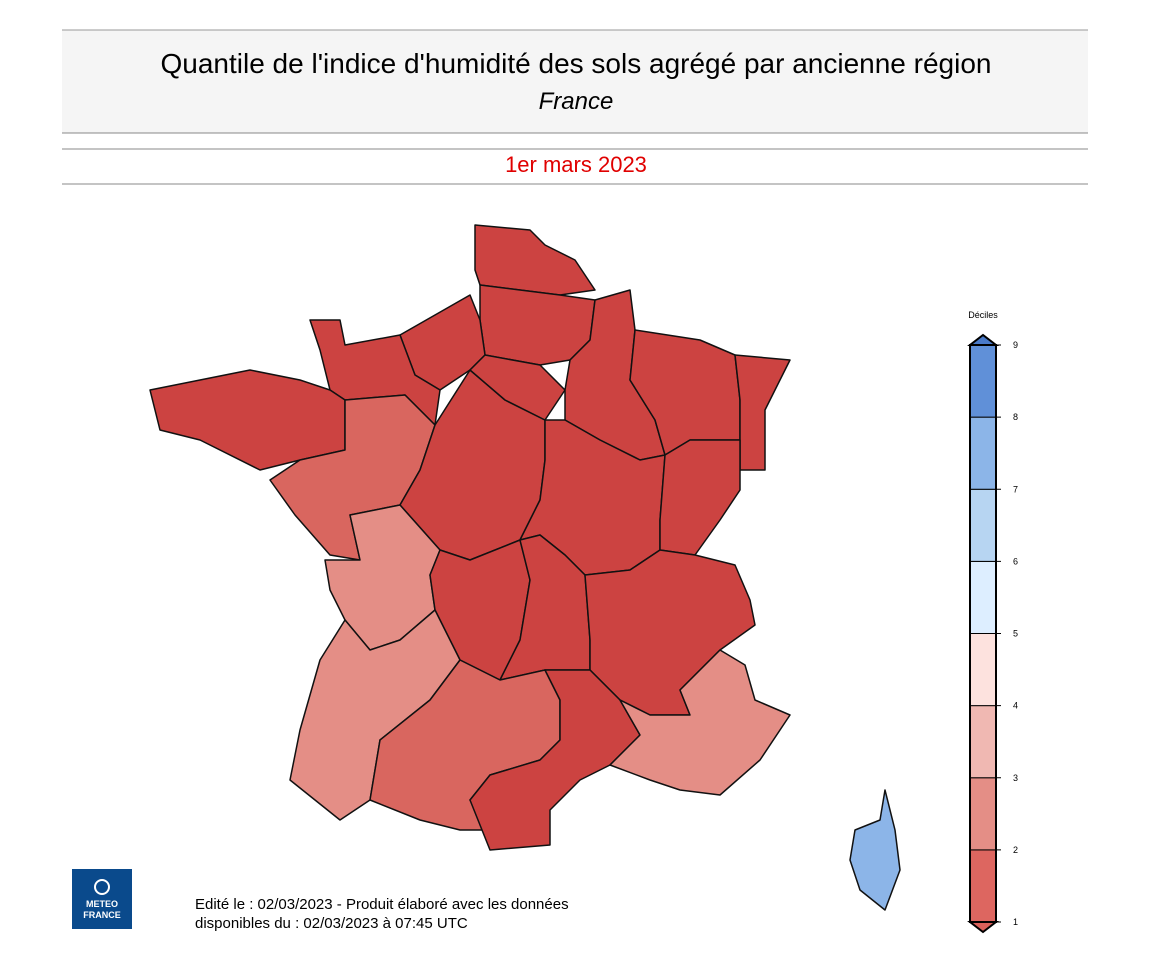  I want to click on legend: Déciles 1 2 3 4 5 6 7 8 9, so click(992, 622).